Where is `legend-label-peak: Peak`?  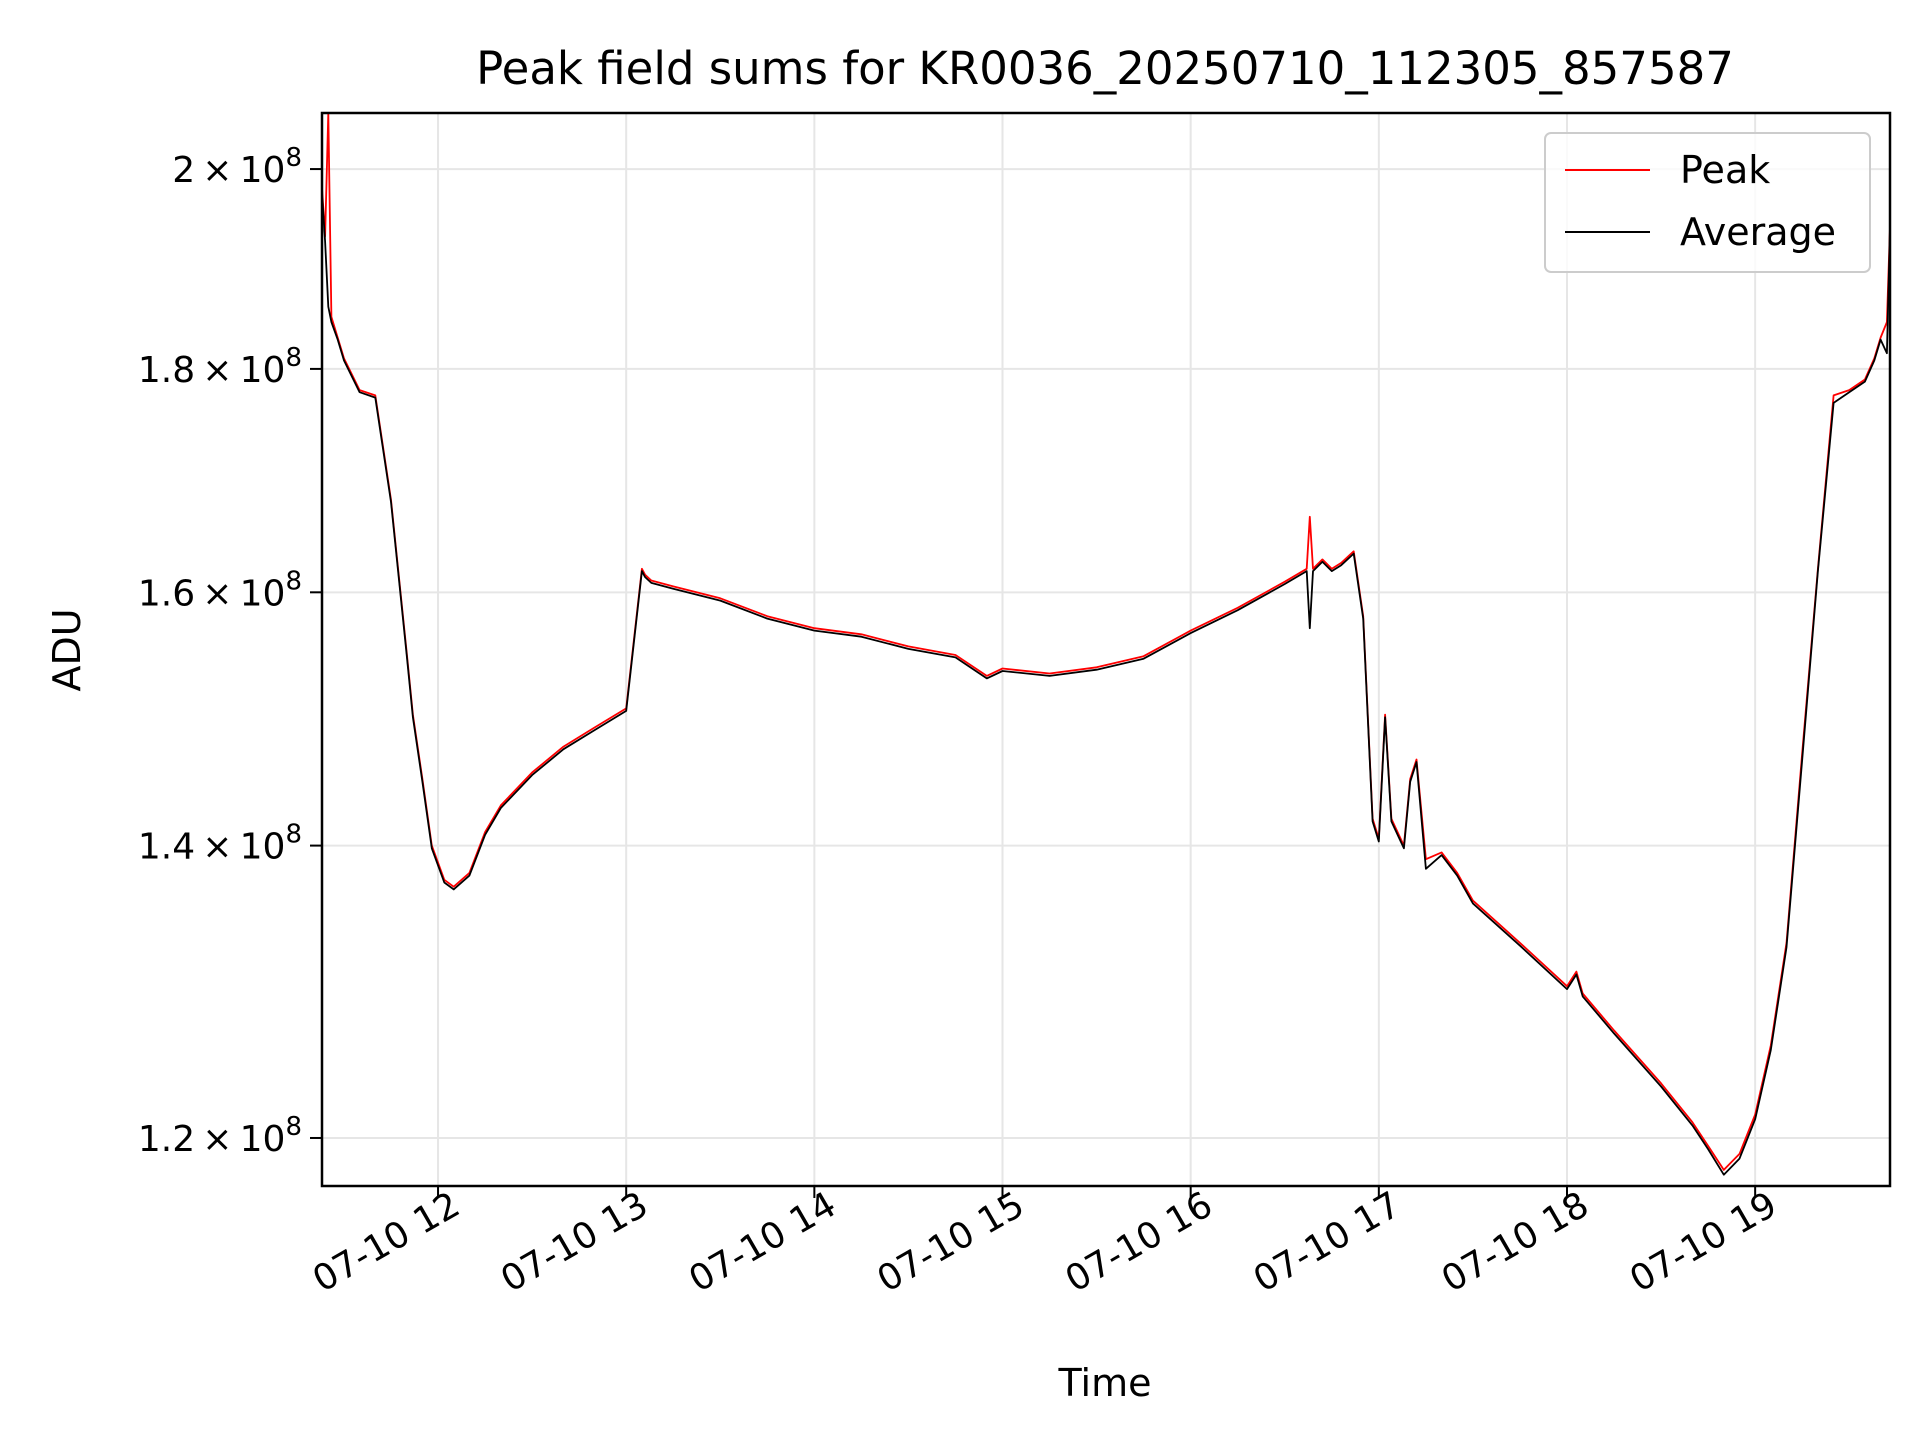
legend-label-peak: Peak is located at coordinates (1725, 170).